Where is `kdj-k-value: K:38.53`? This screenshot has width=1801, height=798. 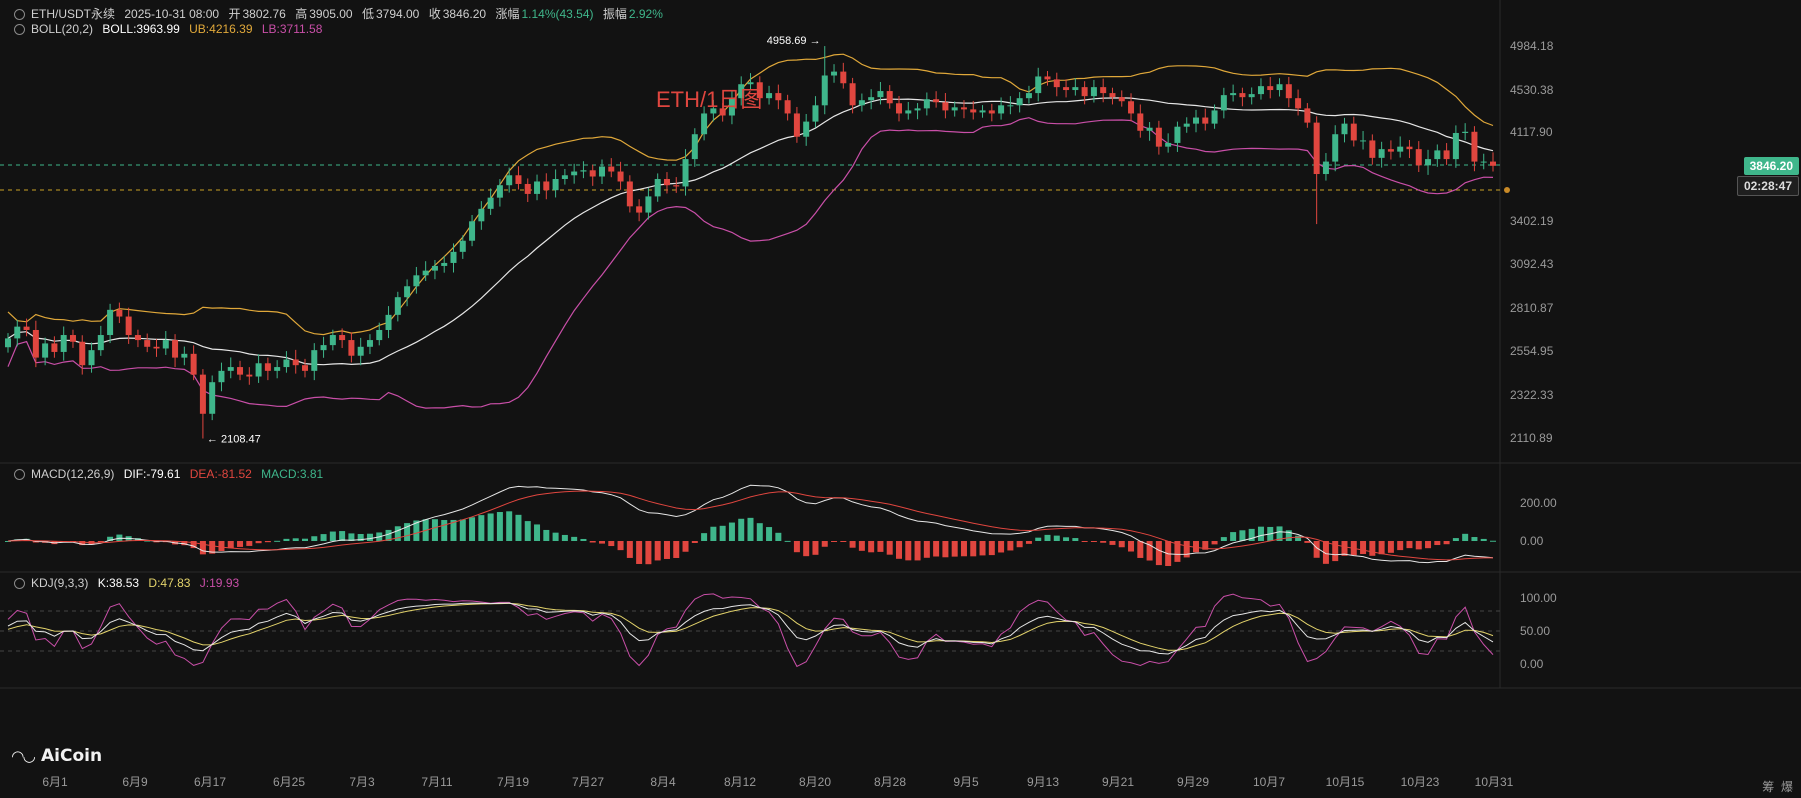
kdj-k-value: K:38.53 is located at coordinates (118, 583).